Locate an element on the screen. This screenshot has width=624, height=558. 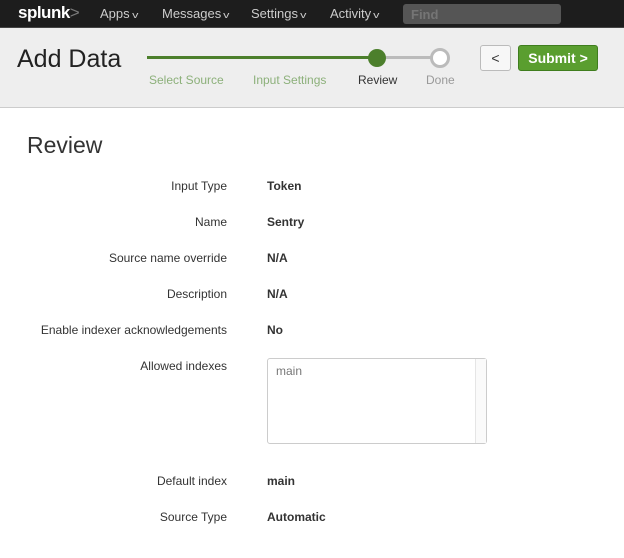
field-value: Automatic is located at coordinates (296, 517).